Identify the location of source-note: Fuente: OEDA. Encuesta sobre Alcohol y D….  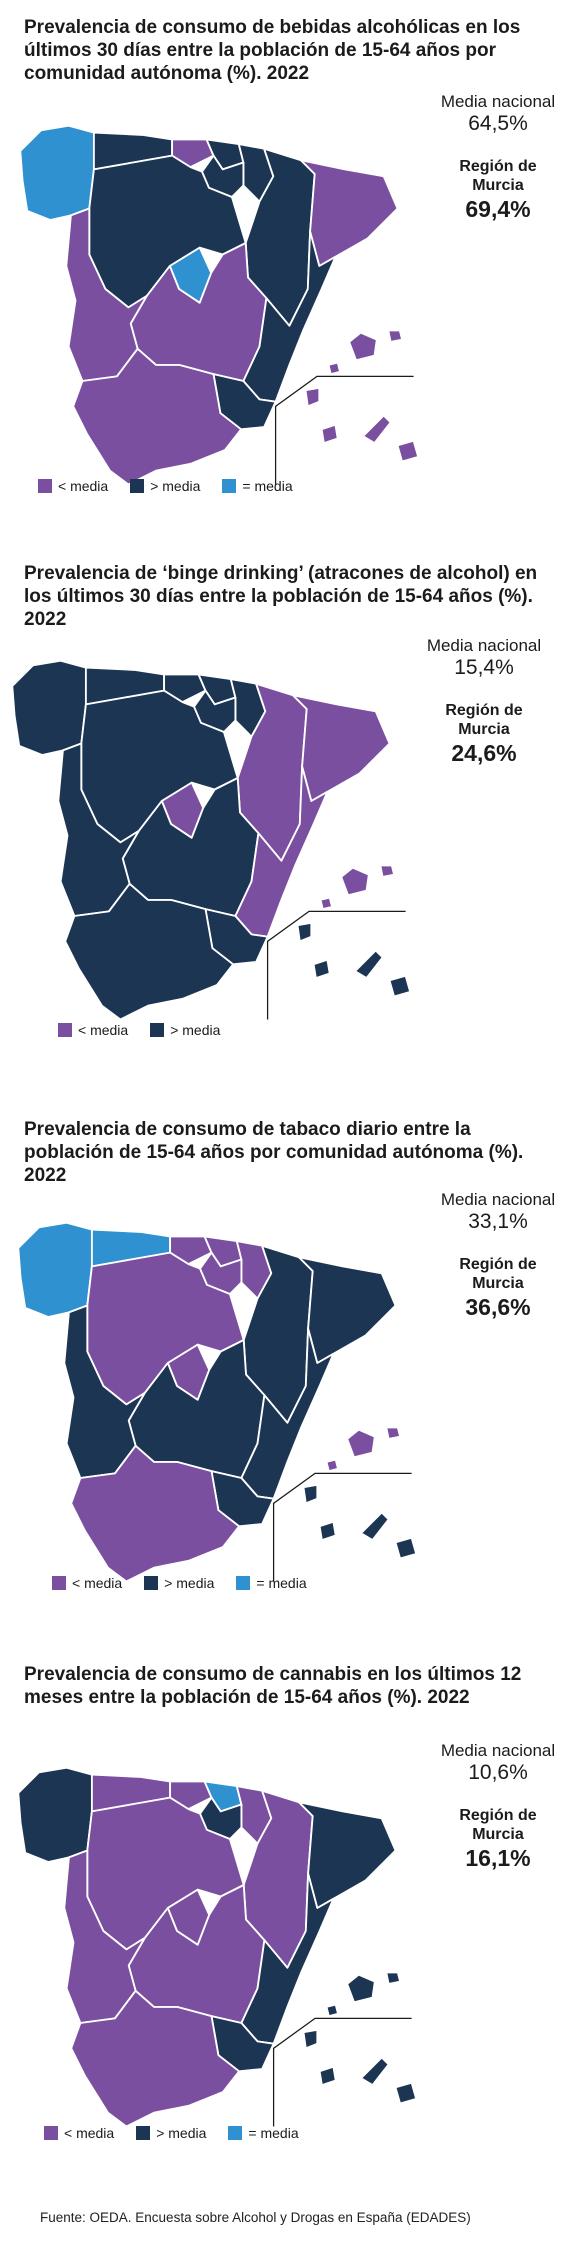
(255, 2217).